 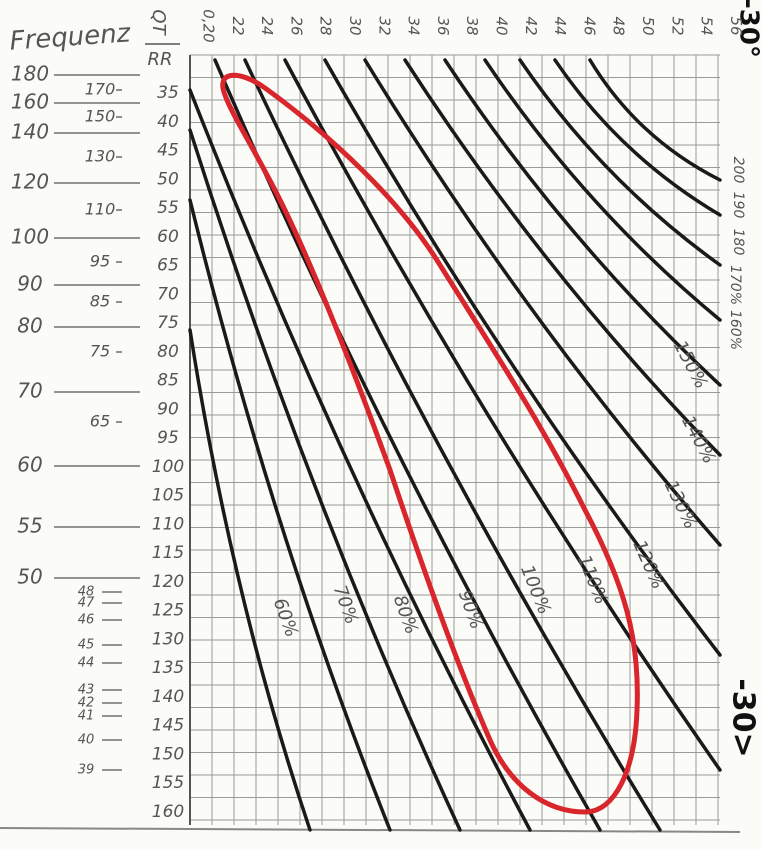 What do you see at coordinates (443, 25) in the screenshot?
I see `qt-value: 36` at bounding box center [443, 25].